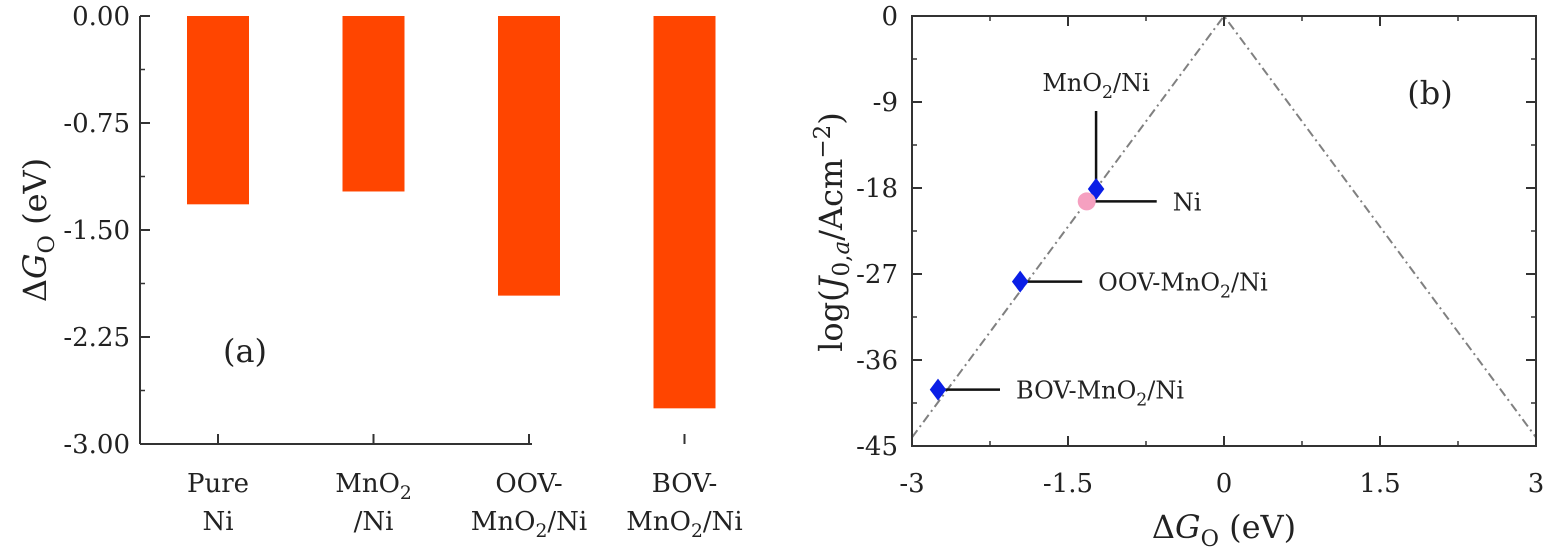 The width and height of the screenshot is (1546, 557). What do you see at coordinates (1068, 484) in the screenshot?
I see `x-tick-label: -1.5` at bounding box center [1068, 484].